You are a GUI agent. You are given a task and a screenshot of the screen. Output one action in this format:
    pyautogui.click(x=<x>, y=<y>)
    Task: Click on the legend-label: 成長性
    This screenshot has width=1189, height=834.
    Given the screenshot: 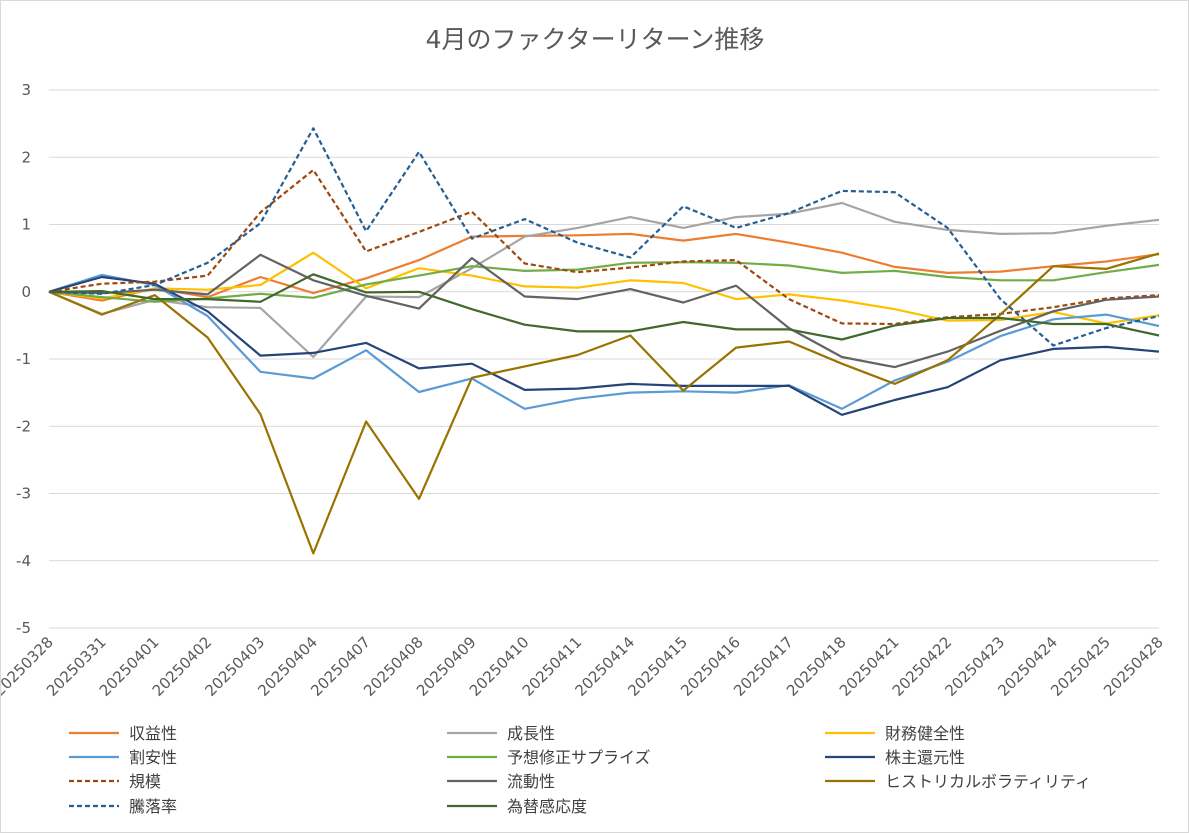 What is the action you would take?
    pyautogui.click(x=531, y=733)
    